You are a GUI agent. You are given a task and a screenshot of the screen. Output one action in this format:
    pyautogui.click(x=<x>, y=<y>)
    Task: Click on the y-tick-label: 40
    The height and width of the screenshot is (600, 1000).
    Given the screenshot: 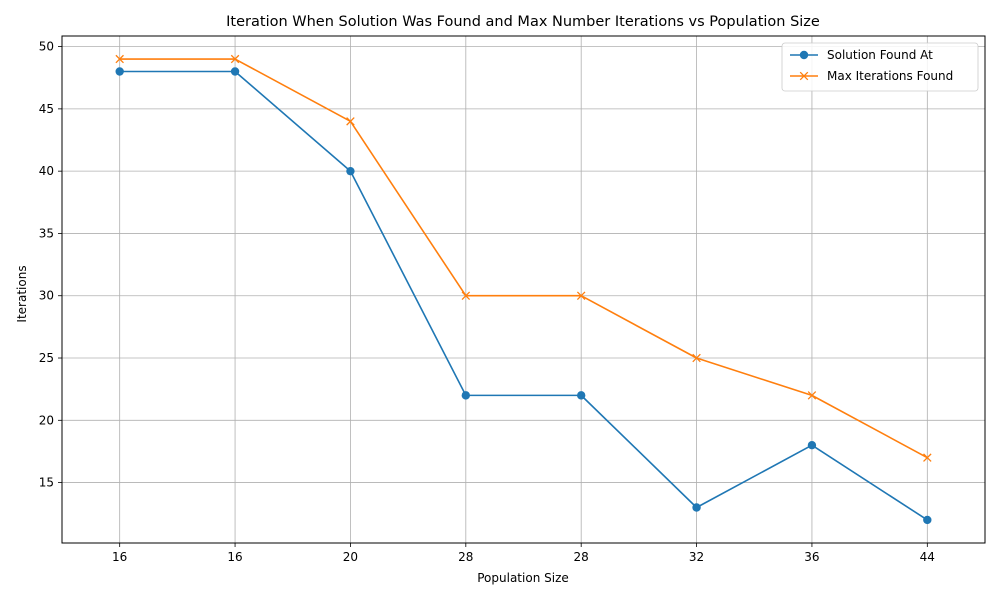 What is the action you would take?
    pyautogui.click(x=46, y=171)
    